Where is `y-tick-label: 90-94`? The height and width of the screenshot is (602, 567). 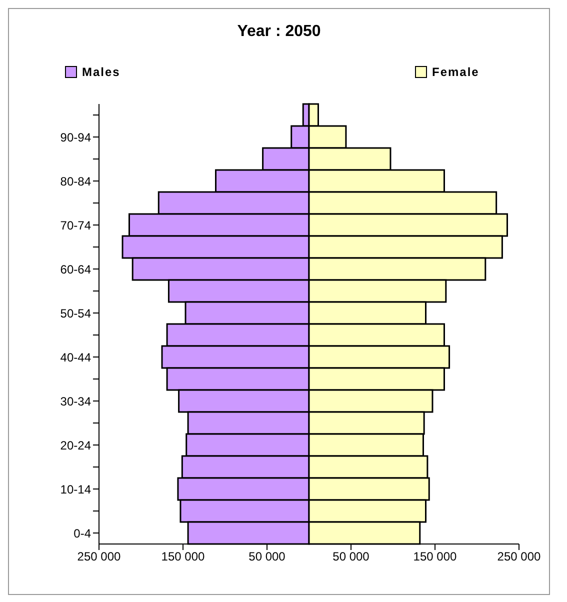
y-tick-label: 90-94 is located at coordinates (76, 137).